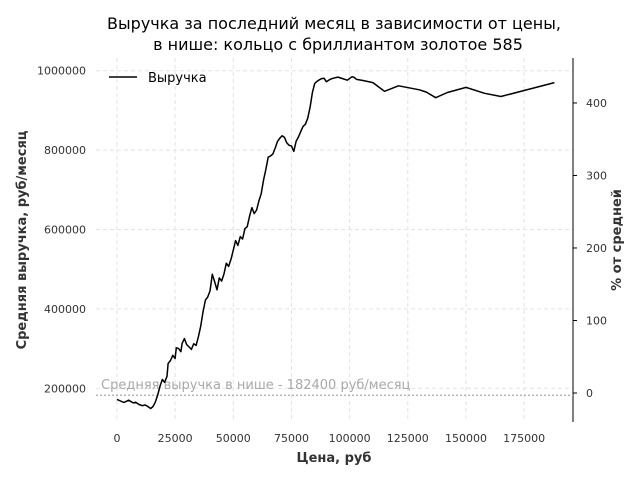 This screenshot has height=480, width=640. Describe the element at coordinates (65, 388) in the screenshot. I see `y-tick-label: 200000` at that location.